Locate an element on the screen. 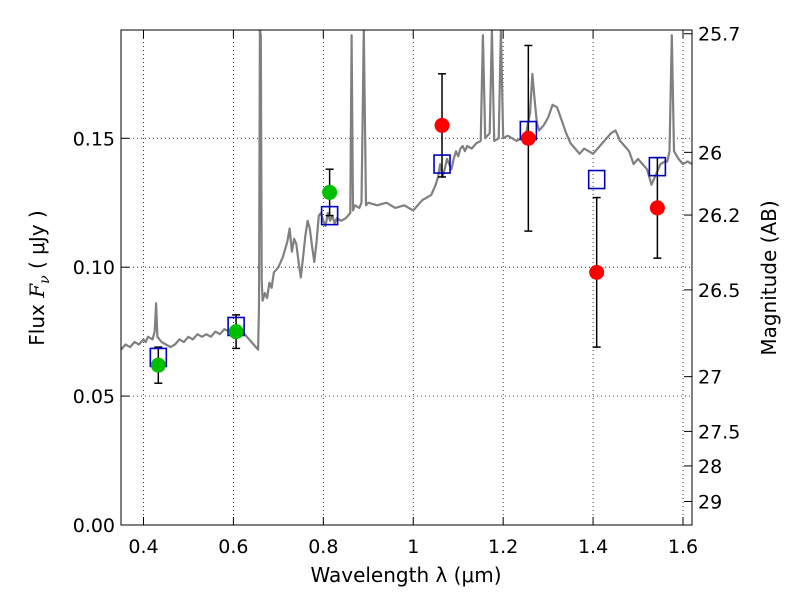 This screenshot has height=600, width=800. y2-tick-label: 26.5 is located at coordinates (719, 291).